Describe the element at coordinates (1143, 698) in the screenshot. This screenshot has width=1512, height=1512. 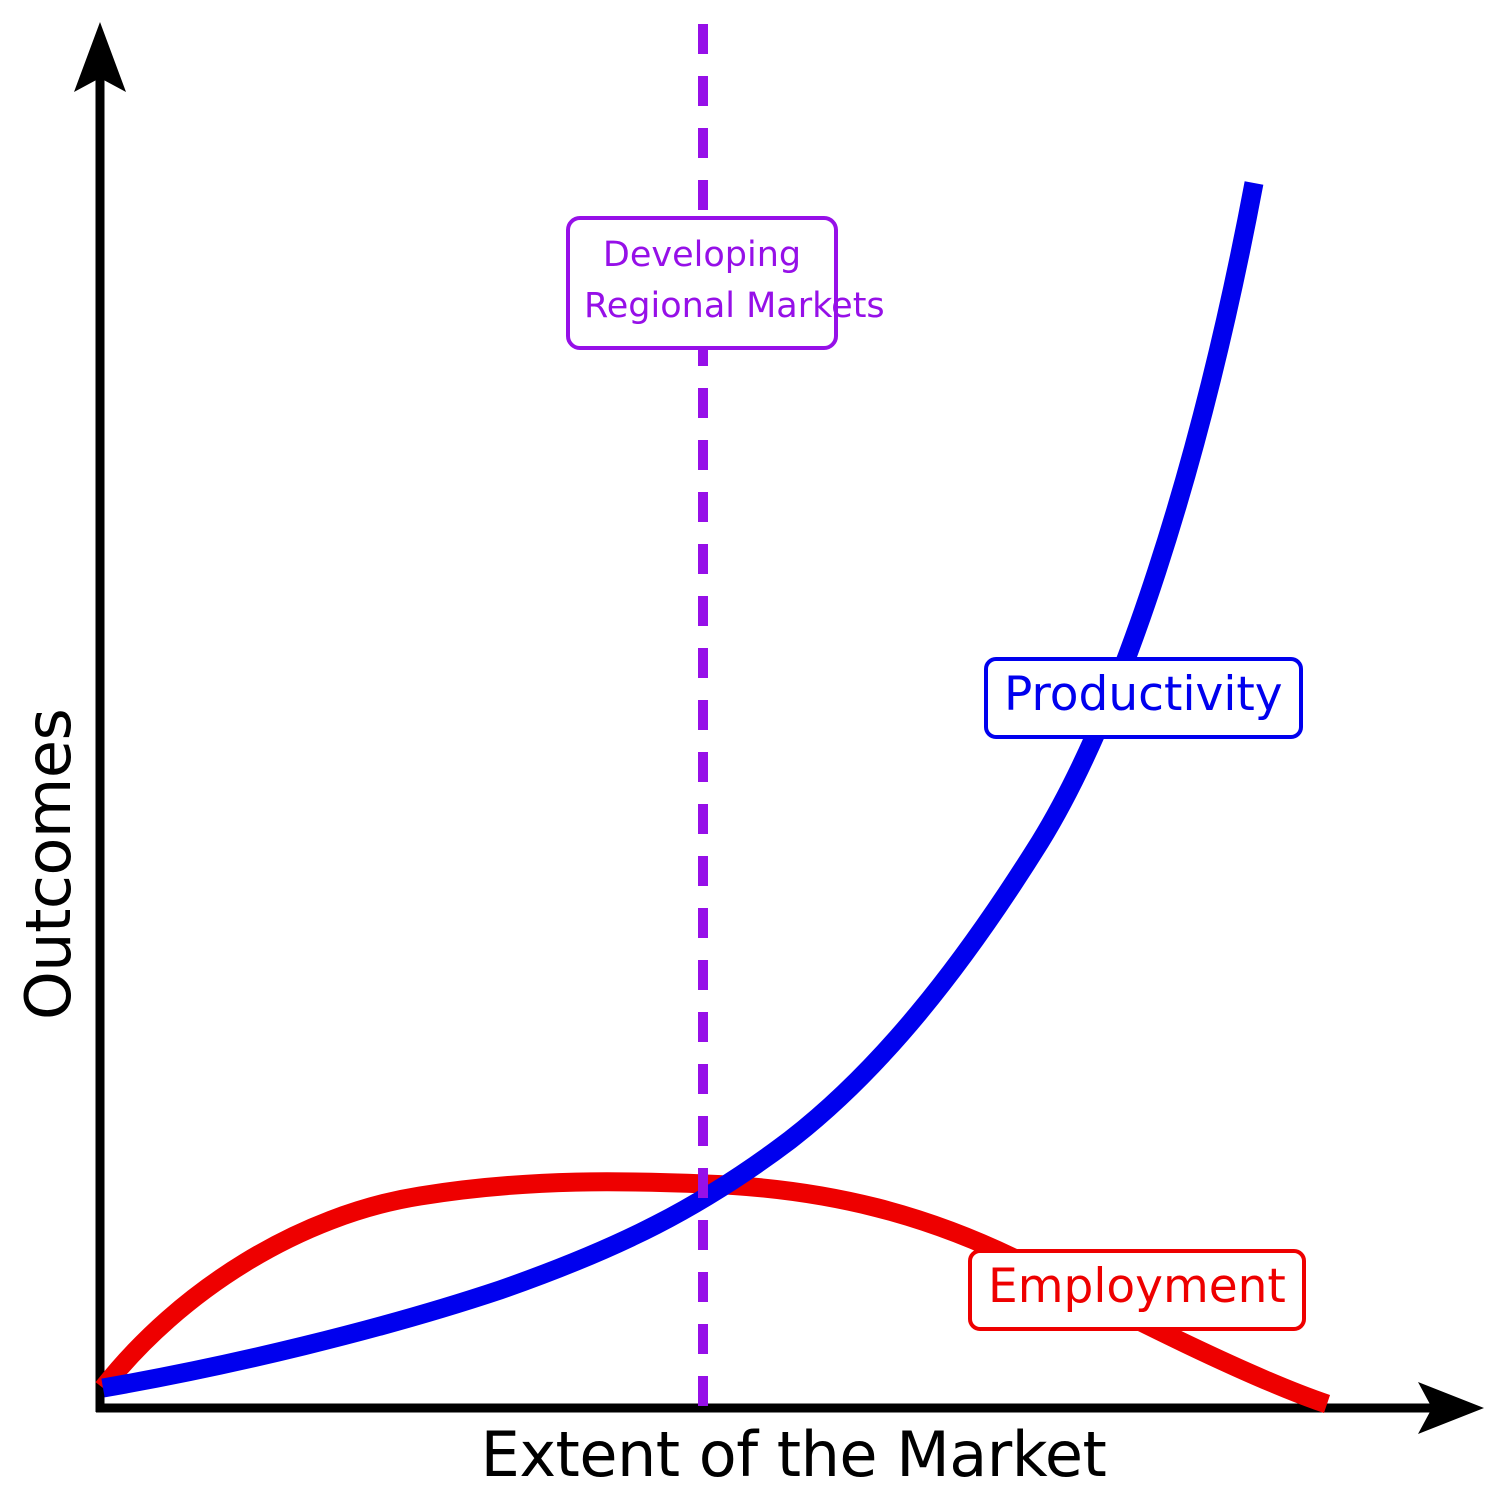
I see `series-label-productivity: Productivity` at that location.